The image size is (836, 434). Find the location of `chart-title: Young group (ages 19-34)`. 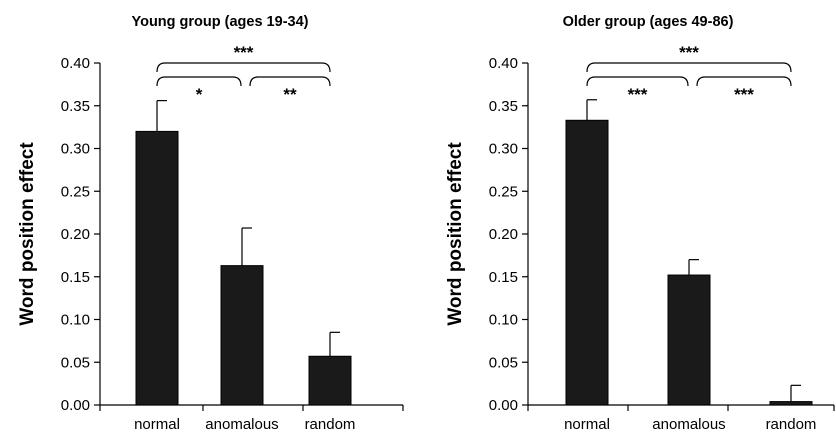

chart-title: Young group (ages 19-34) is located at coordinates (220, 22).